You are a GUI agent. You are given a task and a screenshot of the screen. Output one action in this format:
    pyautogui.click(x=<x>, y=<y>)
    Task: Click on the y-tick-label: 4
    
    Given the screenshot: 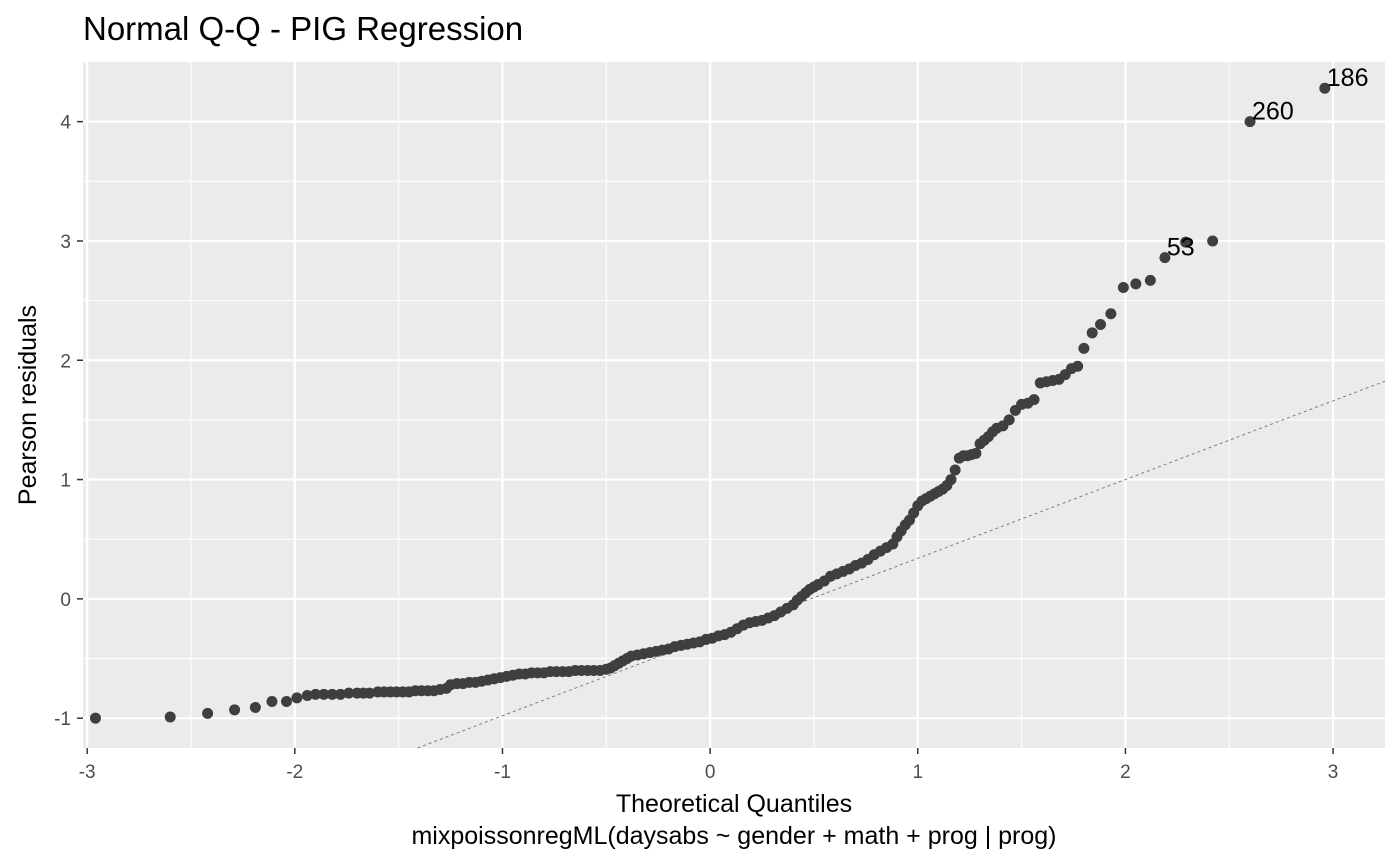 What is the action you would take?
    pyautogui.click(x=65, y=123)
    